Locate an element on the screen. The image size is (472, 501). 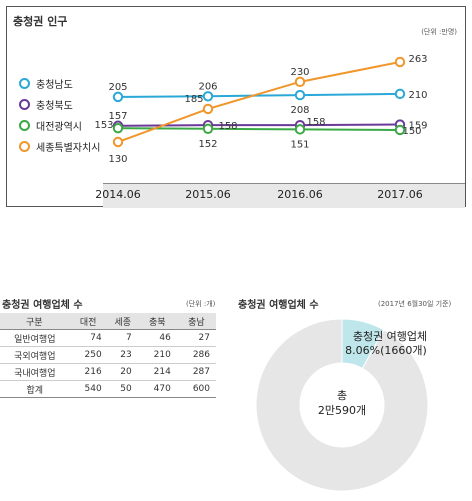
legend-label: 충청남도 is located at coordinates (54, 85).